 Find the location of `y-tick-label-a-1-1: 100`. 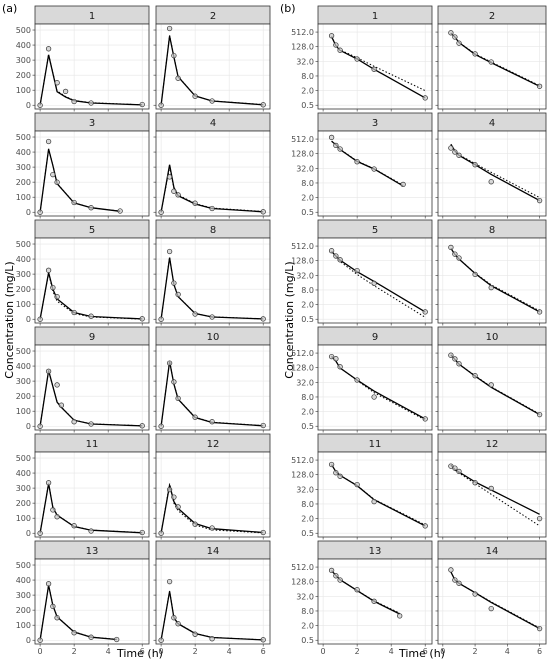

y-tick-label-a-1-1: 100 is located at coordinates (23, 90).